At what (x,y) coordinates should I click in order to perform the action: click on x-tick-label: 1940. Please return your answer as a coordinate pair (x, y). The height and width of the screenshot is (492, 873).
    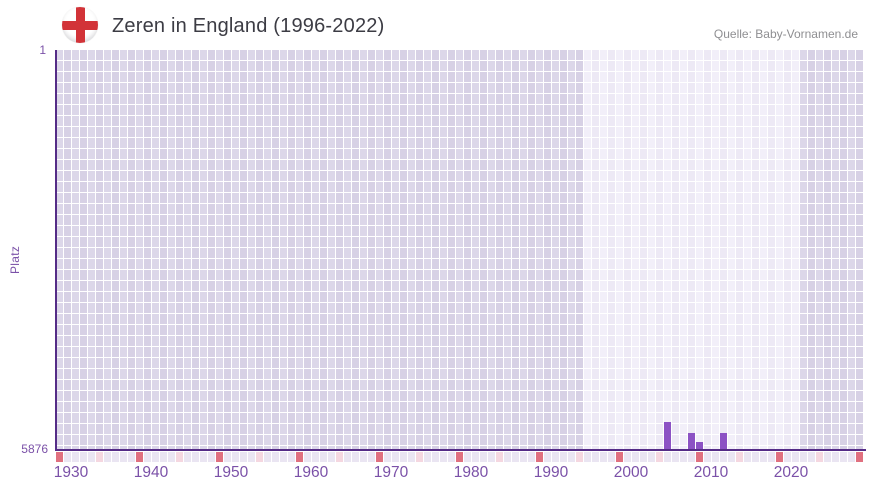
    Looking at the image, I should click on (151, 472).